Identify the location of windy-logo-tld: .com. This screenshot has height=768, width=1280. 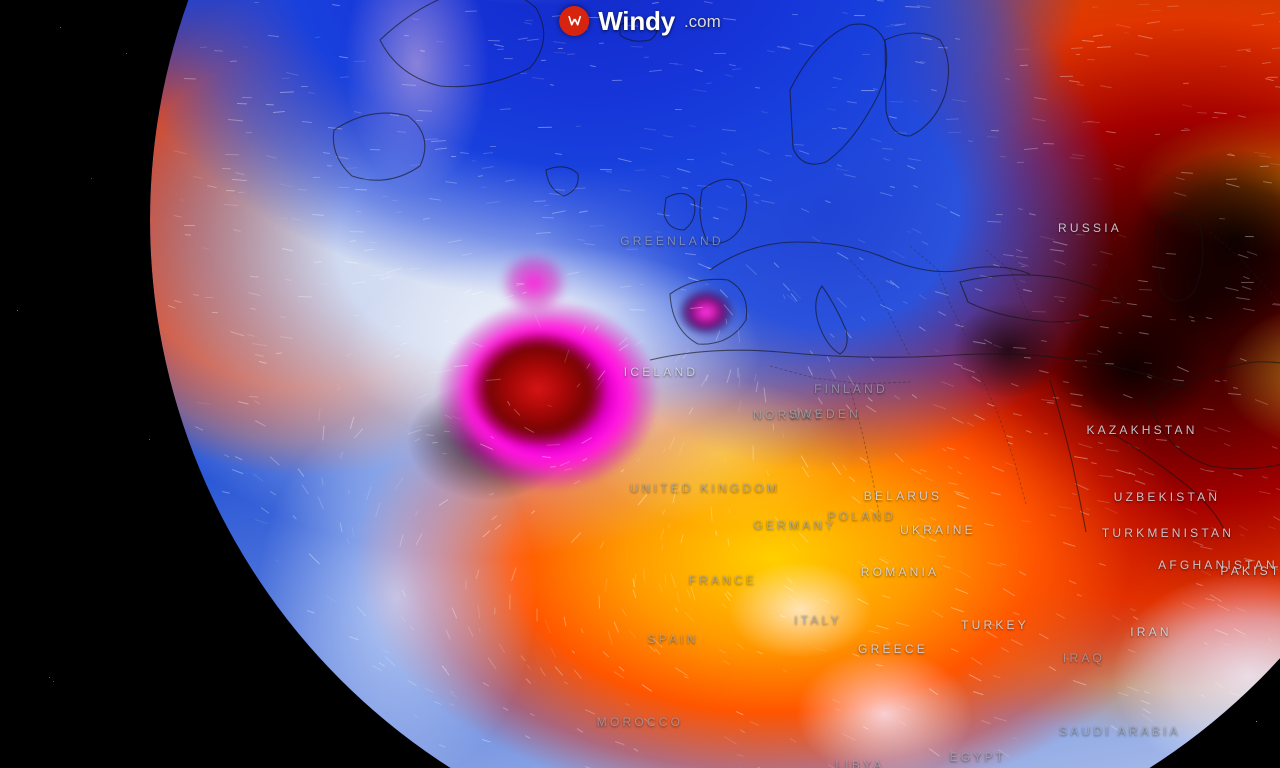
(702, 21).